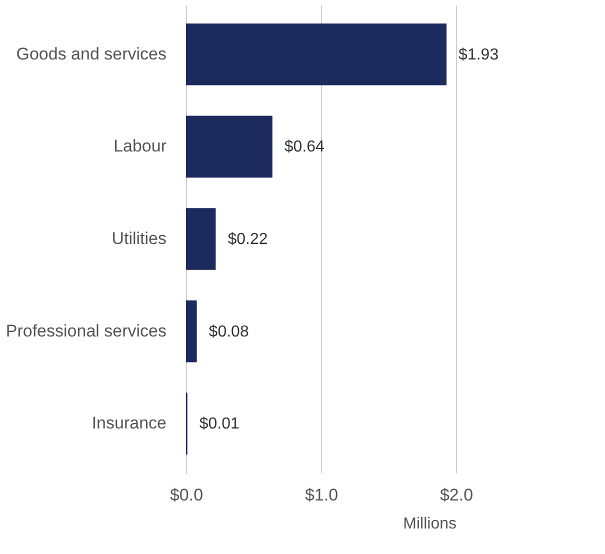 This screenshot has width=605, height=554. Describe the element at coordinates (429, 524) in the screenshot. I see `x-axis-title: Millions` at that location.